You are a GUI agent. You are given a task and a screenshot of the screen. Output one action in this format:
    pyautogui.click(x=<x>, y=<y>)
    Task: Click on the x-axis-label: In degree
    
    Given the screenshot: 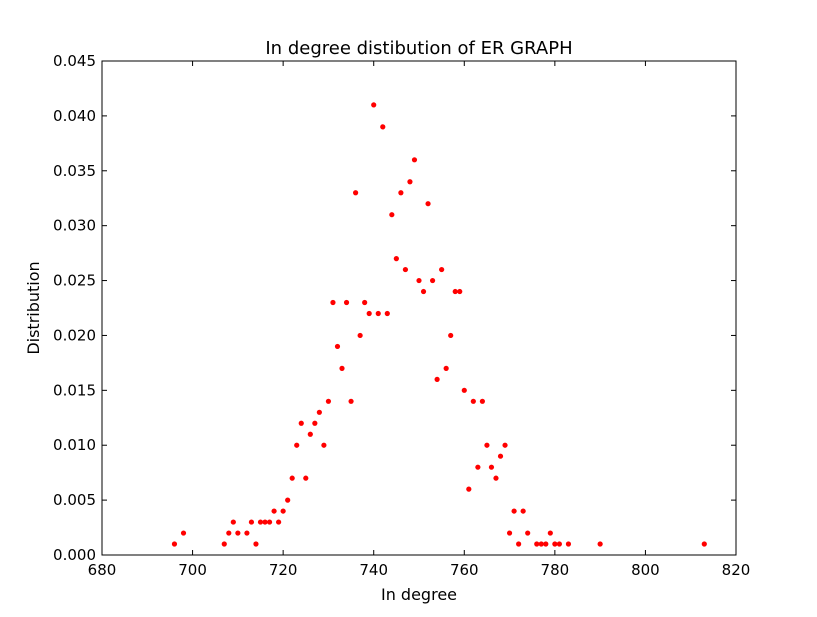 What is the action you would take?
    pyautogui.click(x=419, y=594)
    